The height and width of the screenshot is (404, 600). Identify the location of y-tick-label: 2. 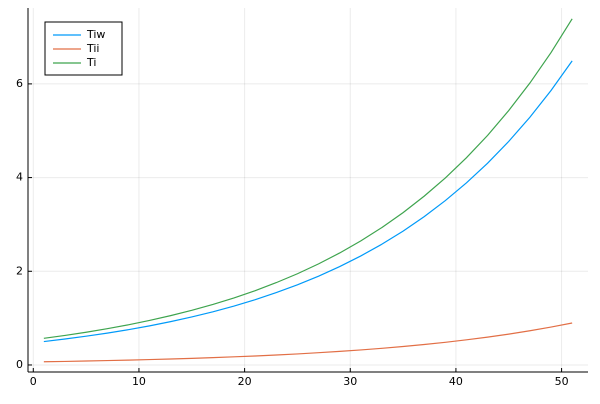
(19, 270).